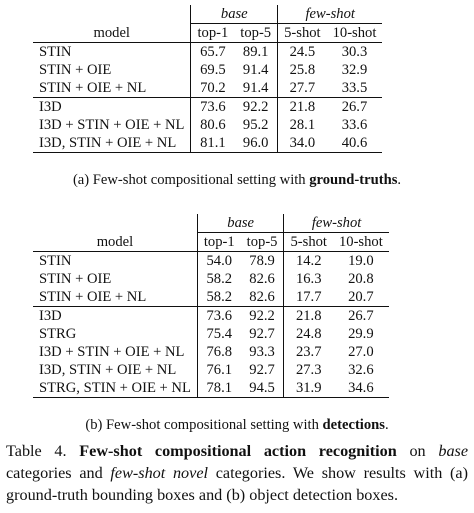  What do you see at coordinates (354, 52) in the screenshot?
I see `shot10-cell: 30.3` at bounding box center [354, 52].